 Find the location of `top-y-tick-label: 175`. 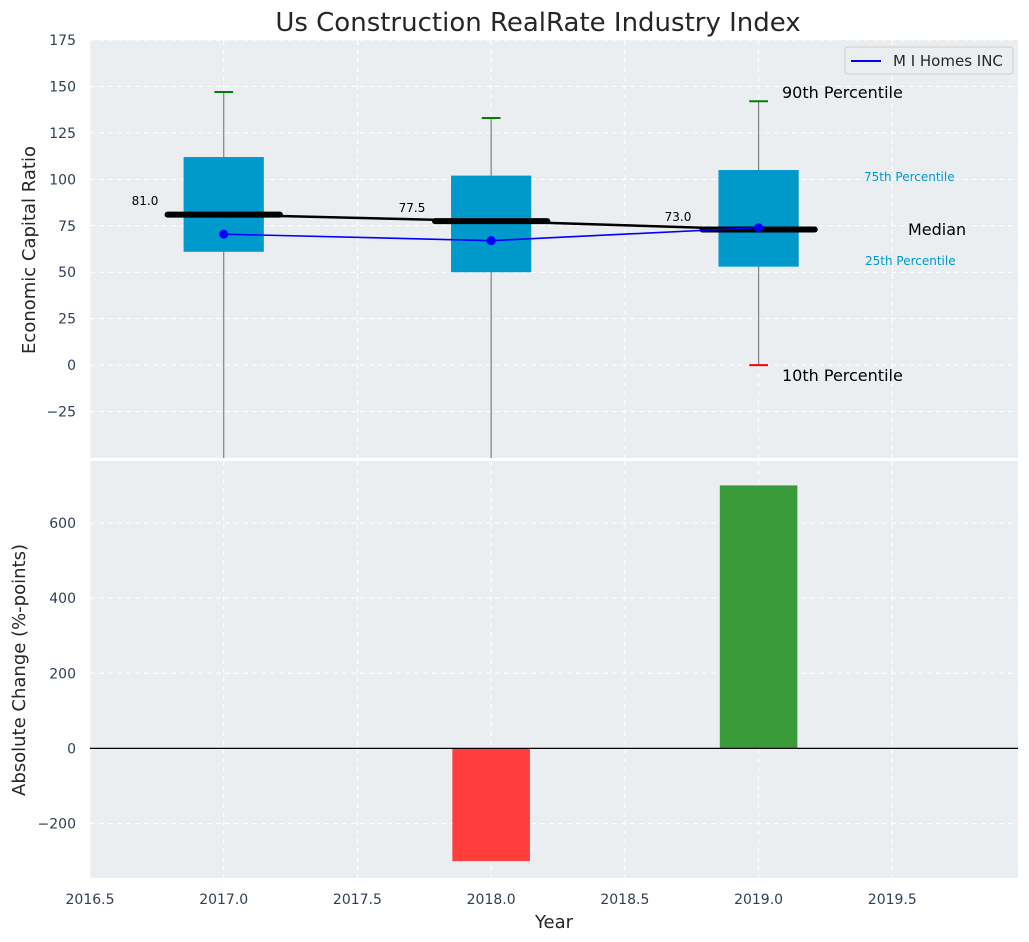

top-y-tick-label: 175 is located at coordinates (62, 41).